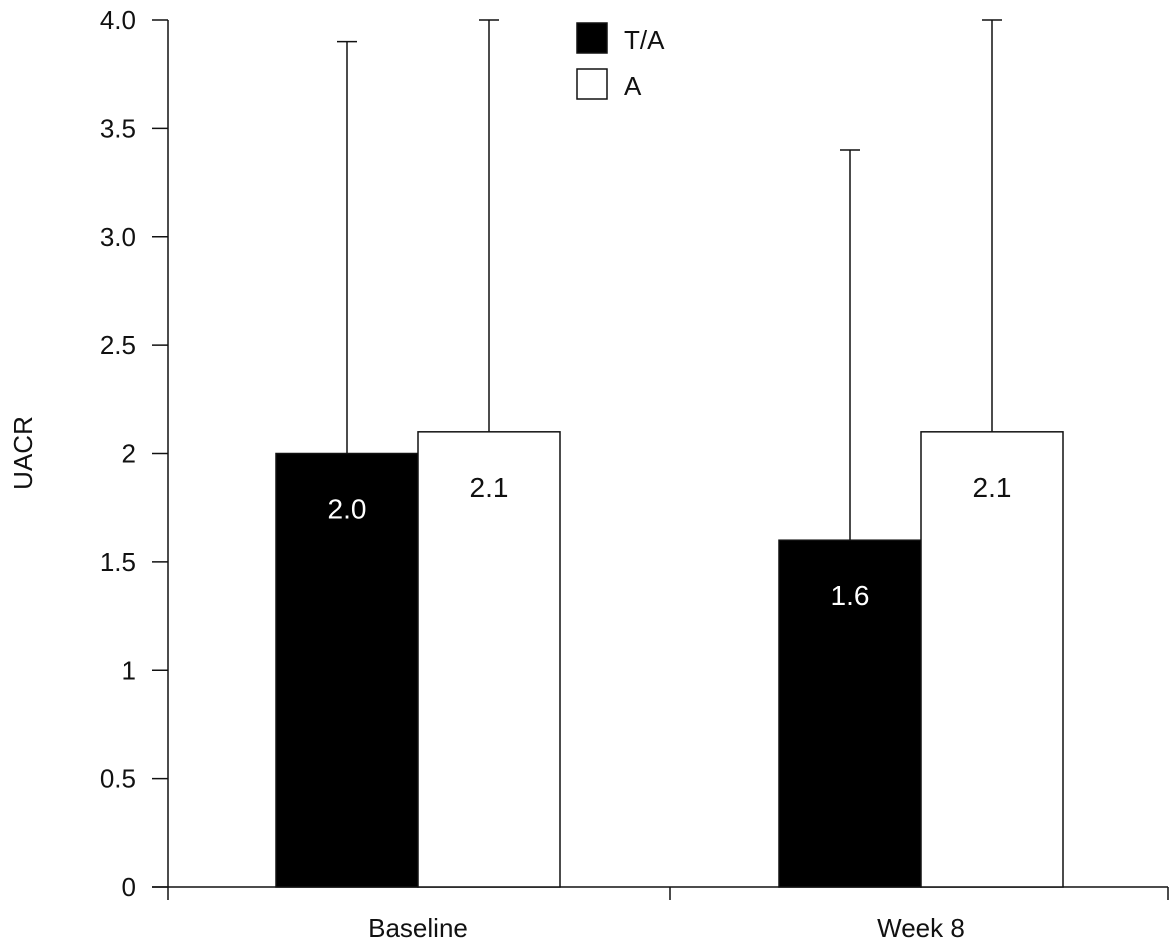 Image resolution: width=1172 pixels, height=945 pixels. What do you see at coordinates (118, 779) in the screenshot?
I see `y-tick-label: 0.5` at bounding box center [118, 779].